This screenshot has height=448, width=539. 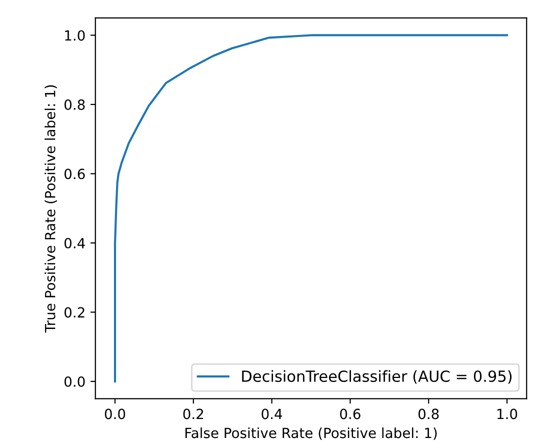 What do you see at coordinates (50, 209) in the screenshot?
I see `y-axis-title: True Positive Rate (Positive label: 1)` at bounding box center [50, 209].